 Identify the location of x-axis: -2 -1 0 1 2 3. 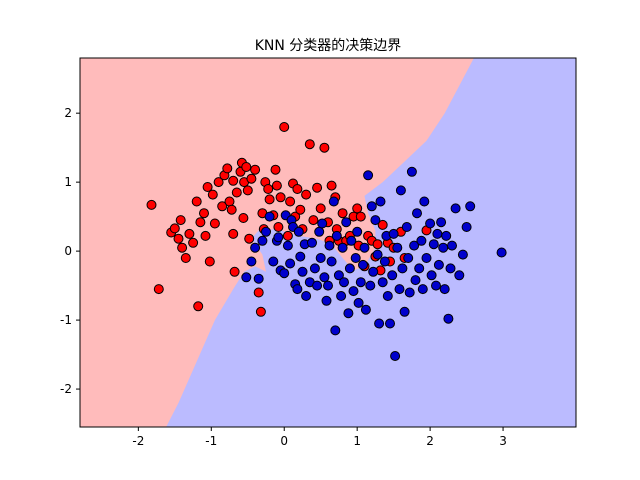
(319, 437).